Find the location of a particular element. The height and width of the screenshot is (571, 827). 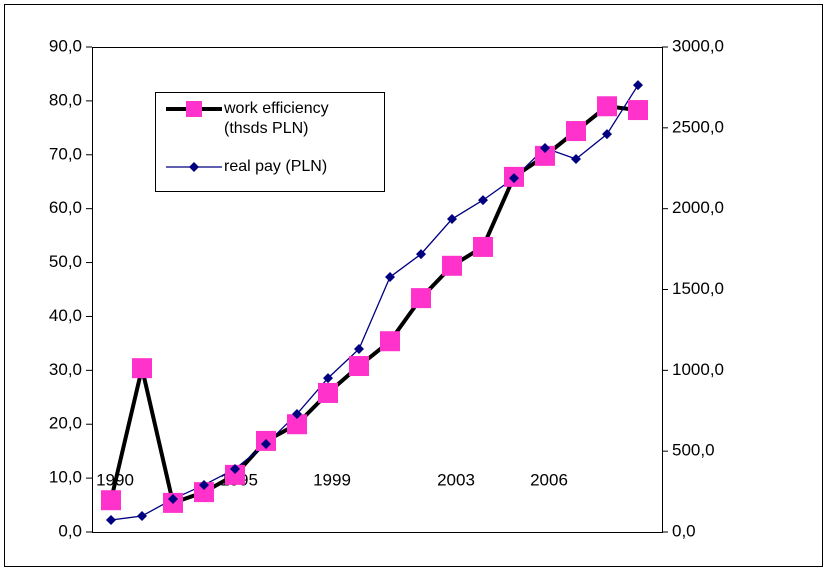

x-tick-label: 1999 is located at coordinates (332, 479).